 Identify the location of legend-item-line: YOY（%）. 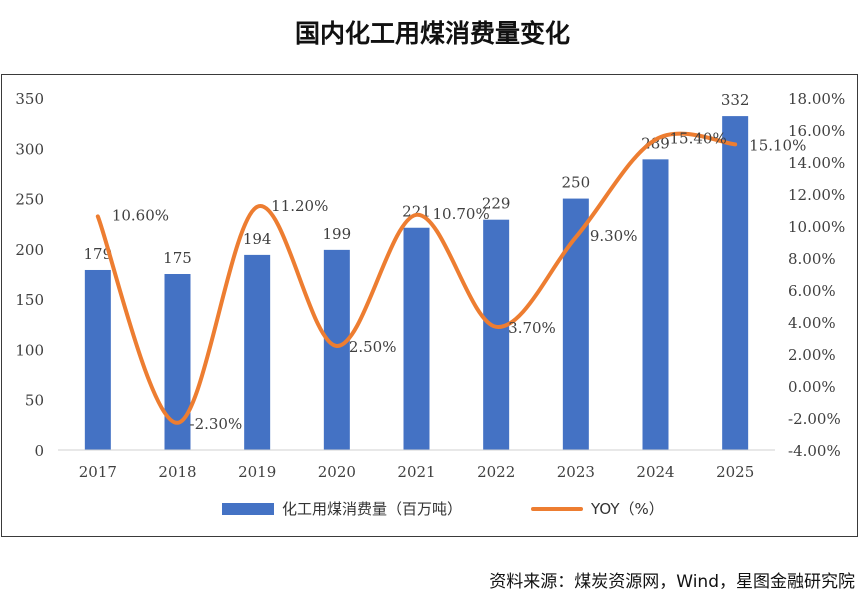
(597, 508).